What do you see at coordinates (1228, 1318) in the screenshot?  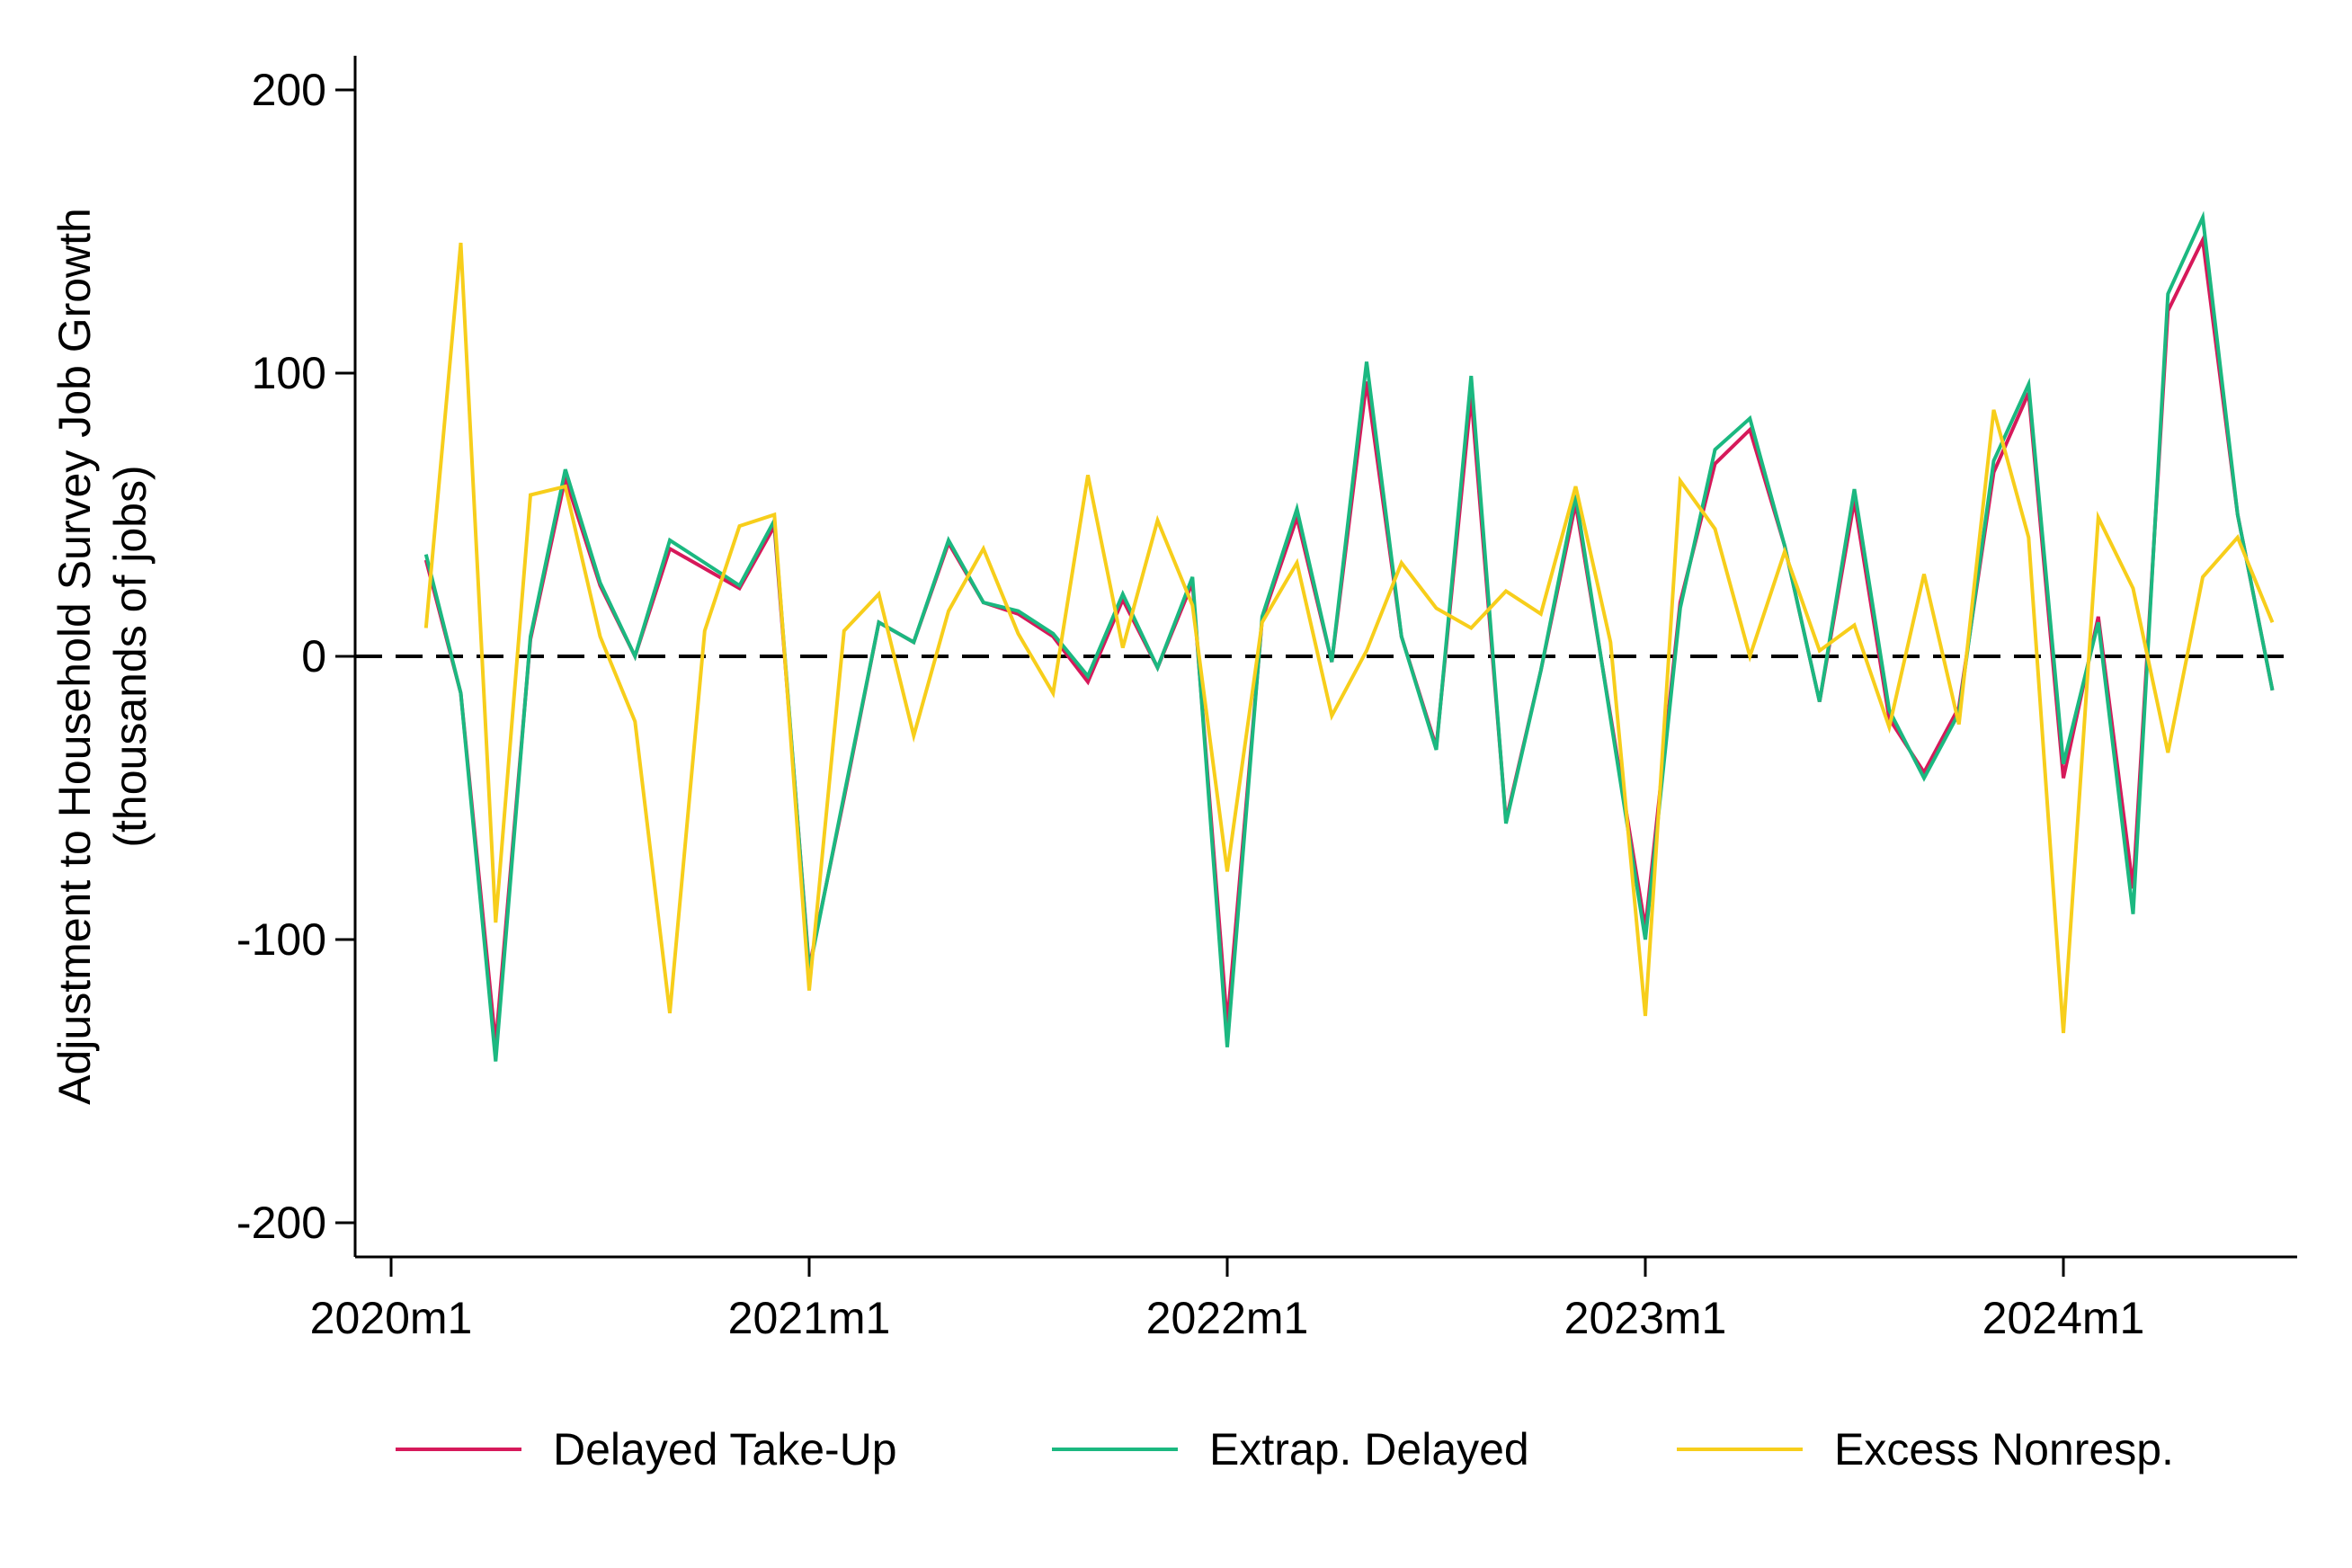 I see `x-tick-label: 2022m1` at bounding box center [1228, 1318].